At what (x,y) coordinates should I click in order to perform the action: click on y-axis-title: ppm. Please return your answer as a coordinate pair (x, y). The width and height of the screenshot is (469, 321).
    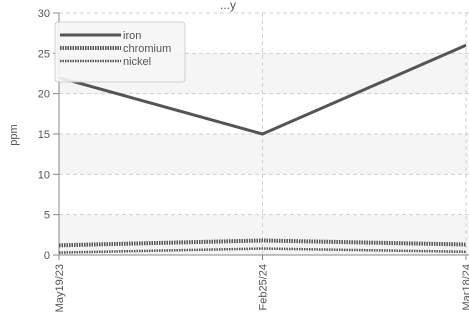
    Looking at the image, I should click on (14, 134).